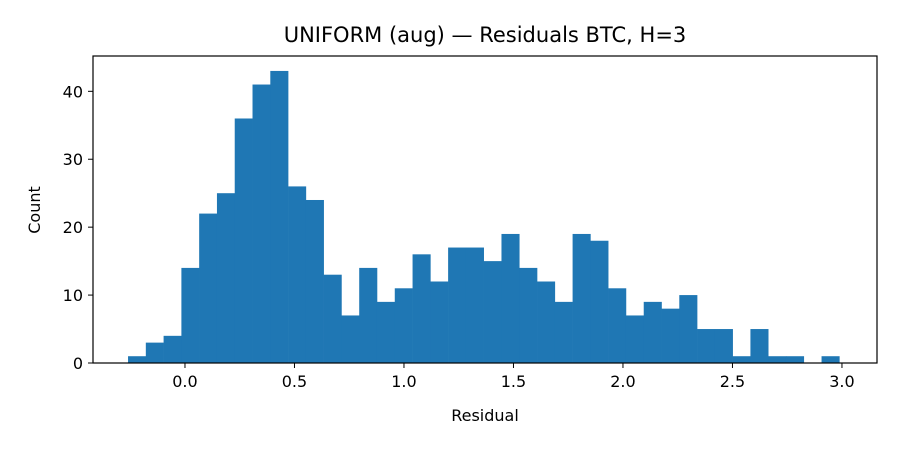 This screenshot has height=450, width=900. What do you see at coordinates (34, 210) in the screenshot?
I see `y-axis-label: Count` at bounding box center [34, 210].